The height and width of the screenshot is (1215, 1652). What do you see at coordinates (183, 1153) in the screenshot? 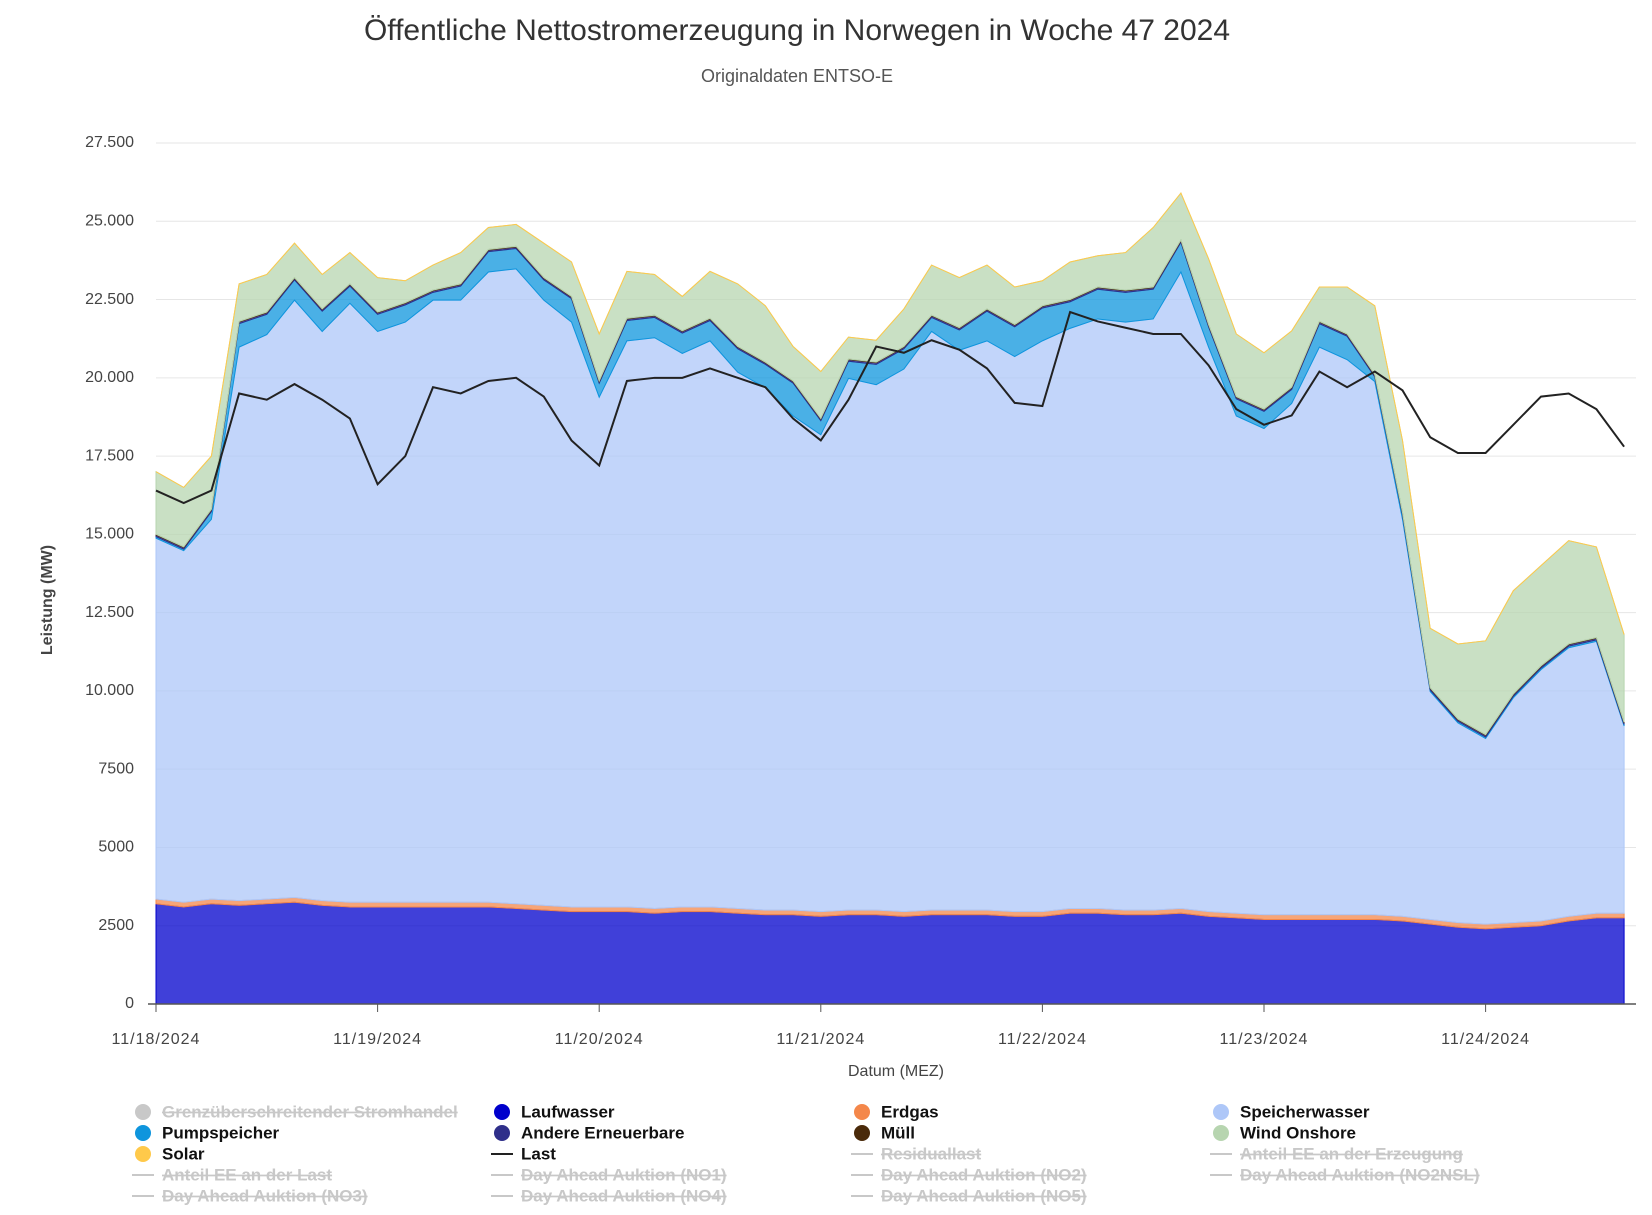
I see `legend-label: Solar` at bounding box center [183, 1153].